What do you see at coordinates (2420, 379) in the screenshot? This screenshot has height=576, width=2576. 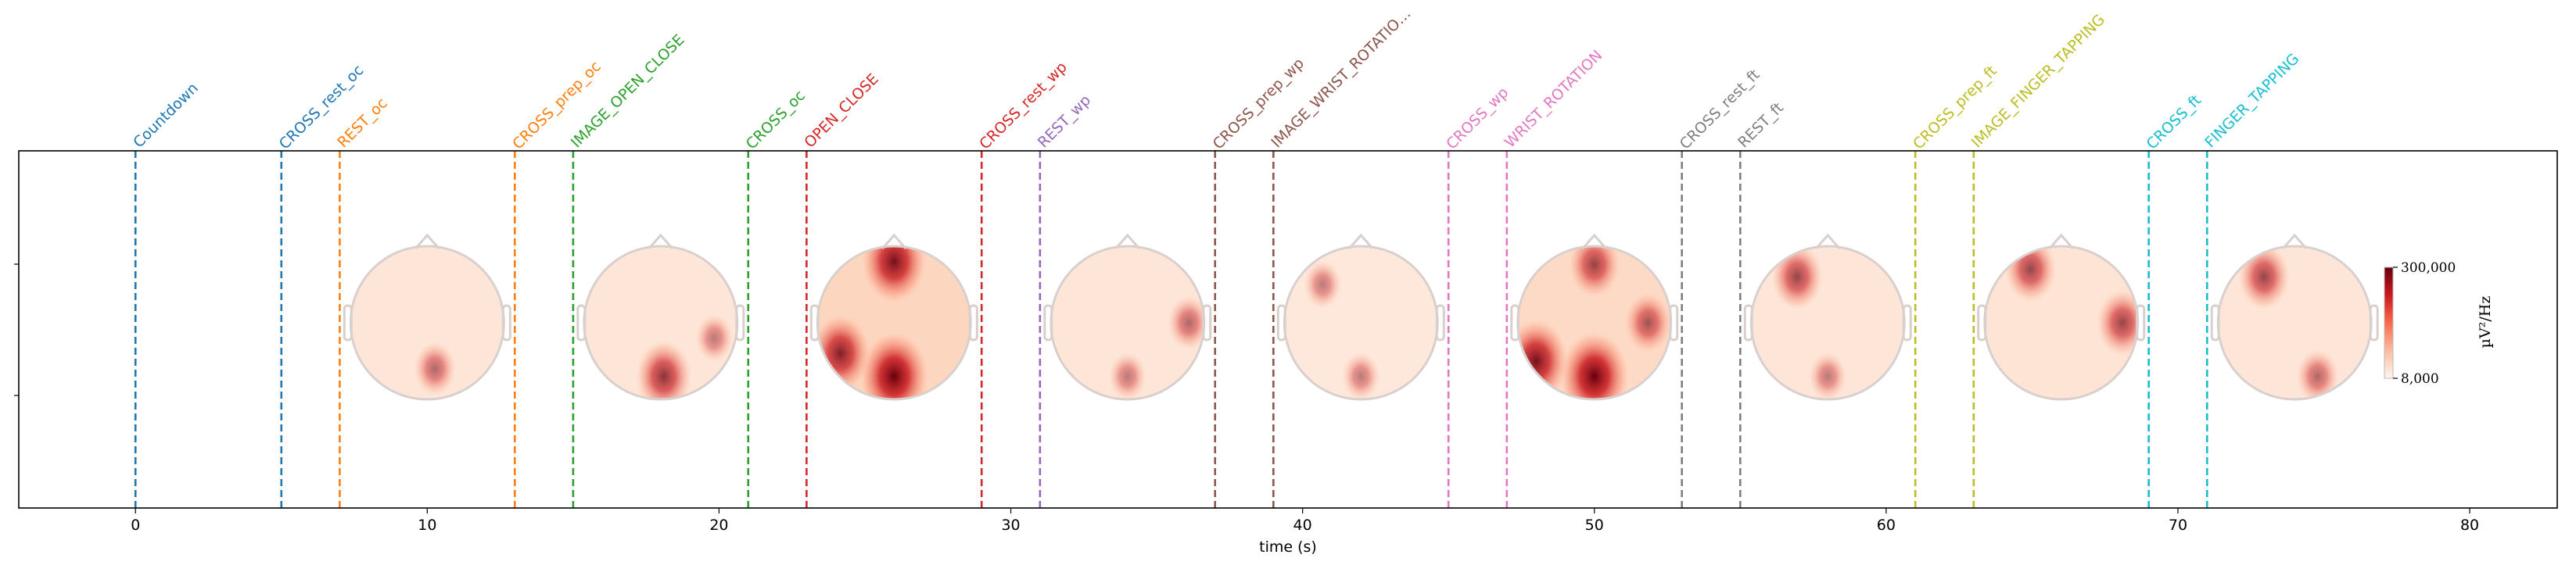 I see `colorbar-min-label: 8,000` at bounding box center [2420, 379].